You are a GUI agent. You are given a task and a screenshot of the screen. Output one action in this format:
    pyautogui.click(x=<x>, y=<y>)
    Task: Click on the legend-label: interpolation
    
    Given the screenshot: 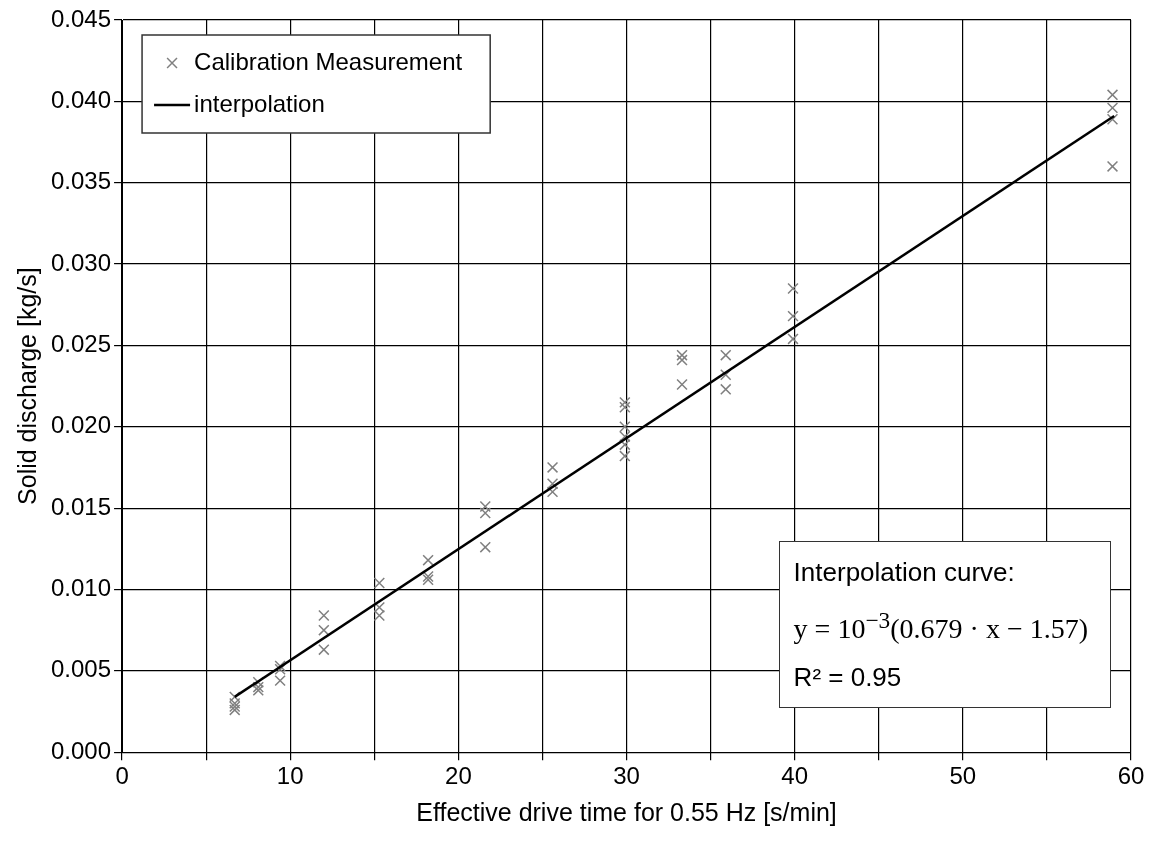 What is the action you would take?
    pyautogui.click(x=259, y=103)
    